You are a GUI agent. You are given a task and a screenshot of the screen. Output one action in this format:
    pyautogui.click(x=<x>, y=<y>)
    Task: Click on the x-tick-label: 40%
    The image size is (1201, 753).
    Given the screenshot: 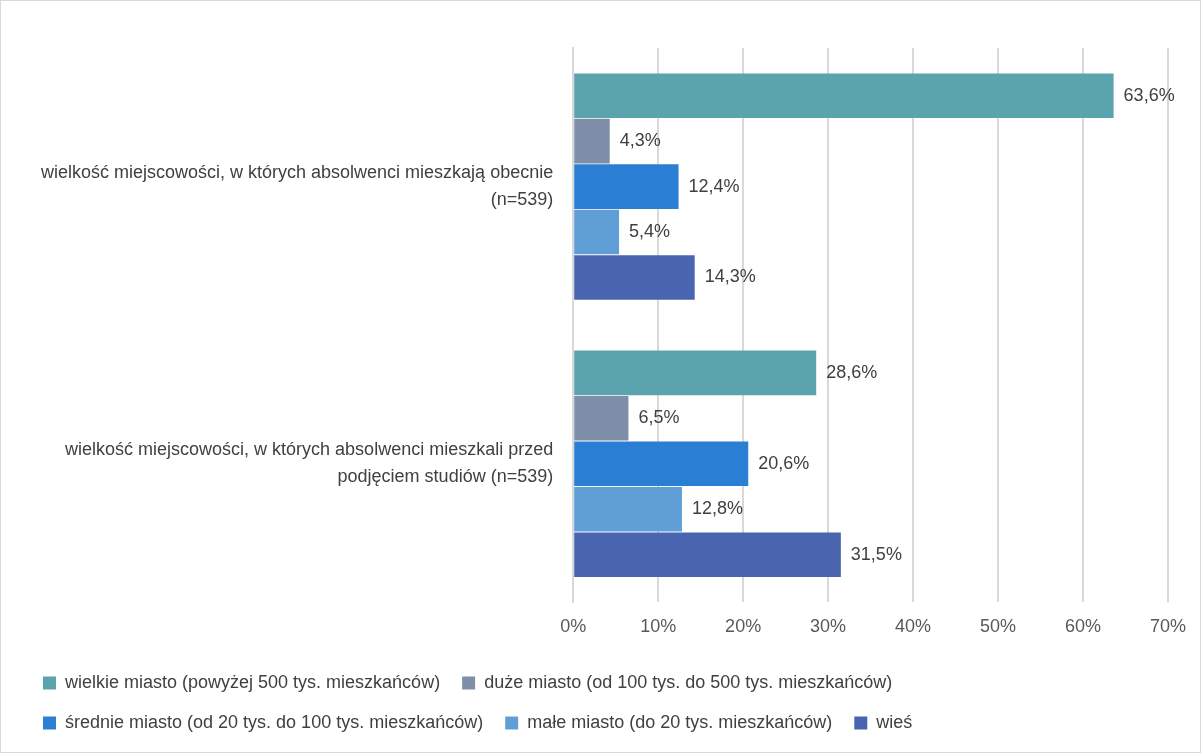 What is the action you would take?
    pyautogui.click(x=913, y=626)
    